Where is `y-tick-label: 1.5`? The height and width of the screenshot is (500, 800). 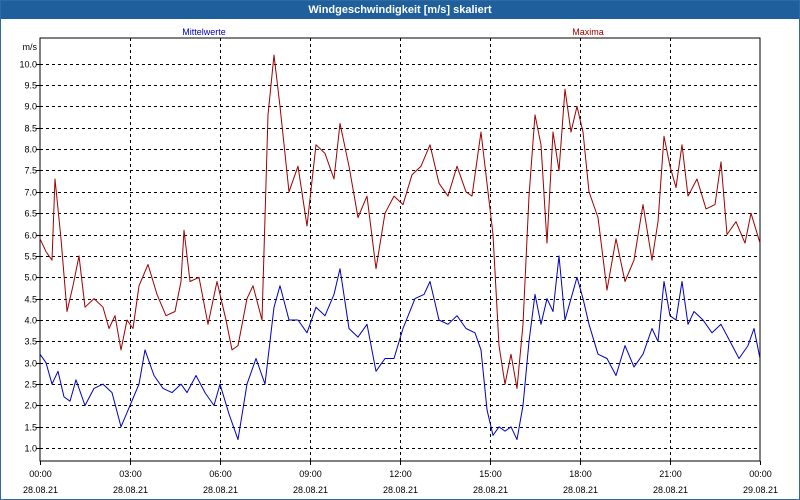 y-tick-label: 1.5 is located at coordinates (30, 428).